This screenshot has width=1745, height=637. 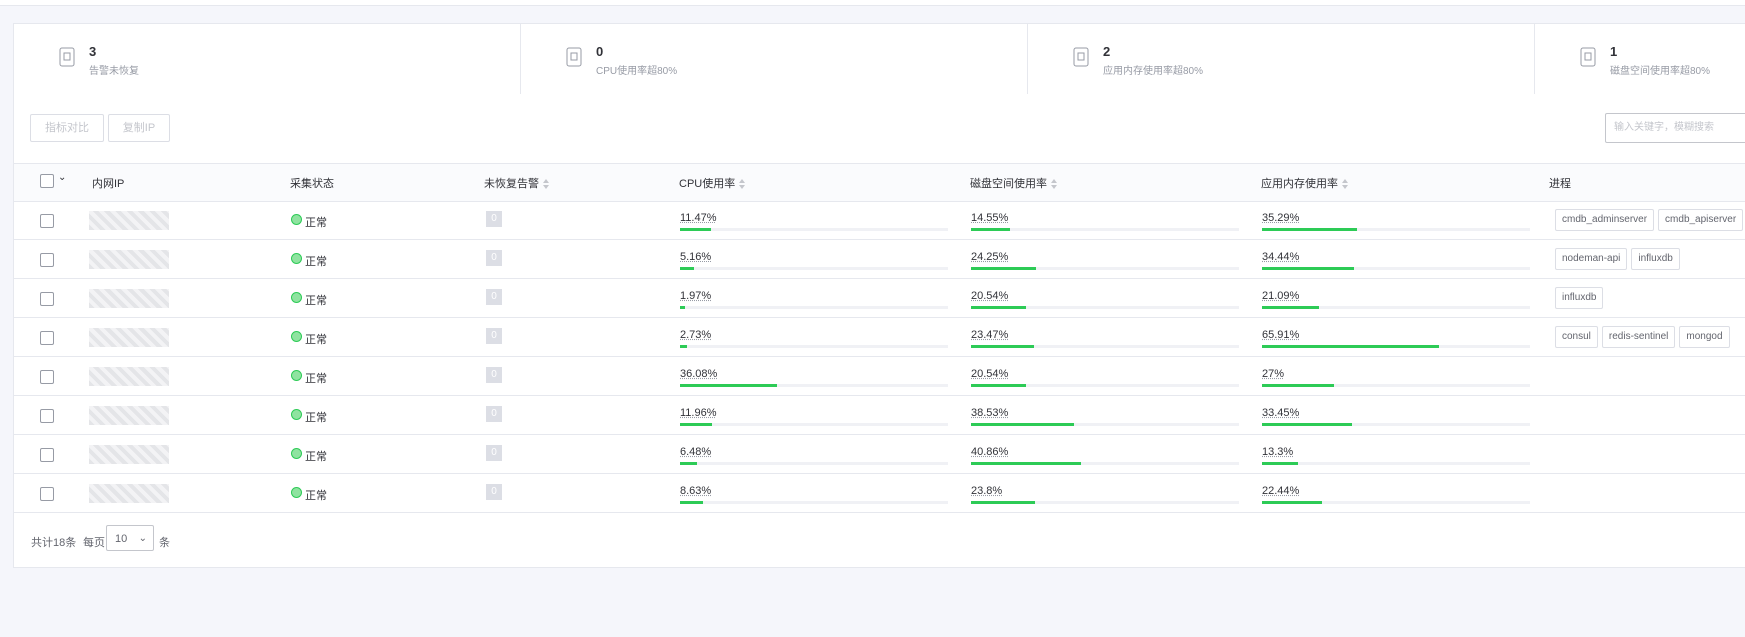 I want to click on column-header: 未恢复告警, so click(x=516, y=183).